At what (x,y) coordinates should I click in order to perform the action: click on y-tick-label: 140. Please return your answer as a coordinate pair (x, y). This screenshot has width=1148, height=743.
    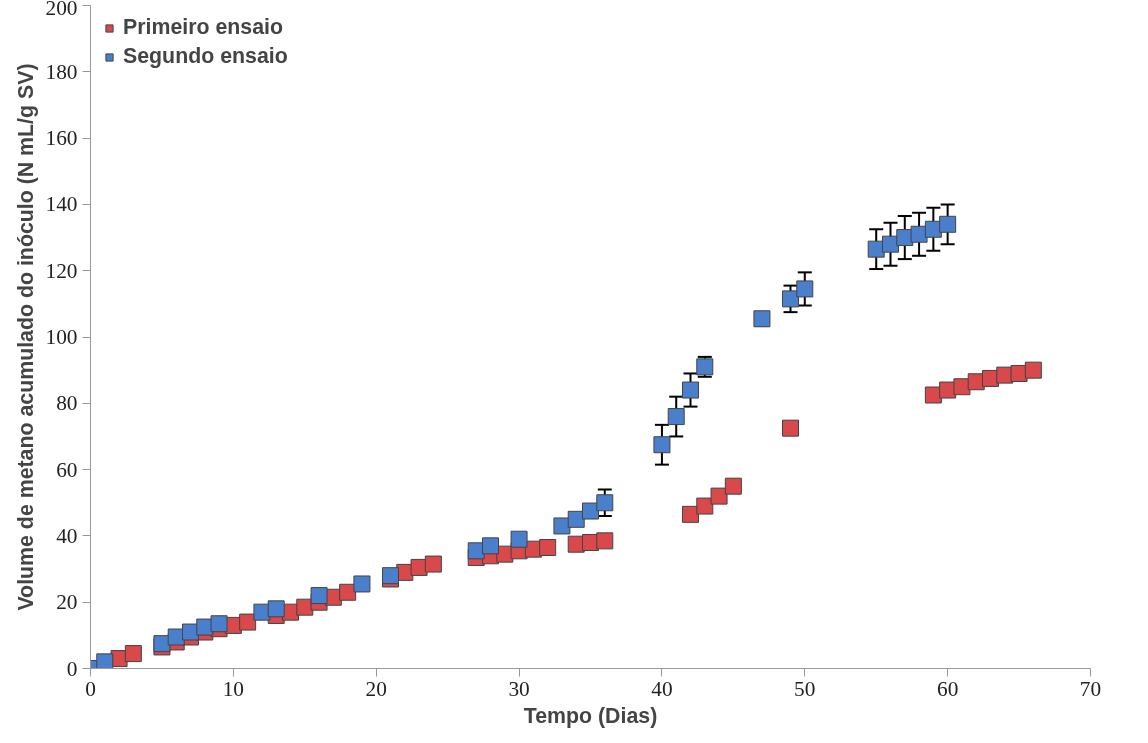
    Looking at the image, I should click on (61, 204).